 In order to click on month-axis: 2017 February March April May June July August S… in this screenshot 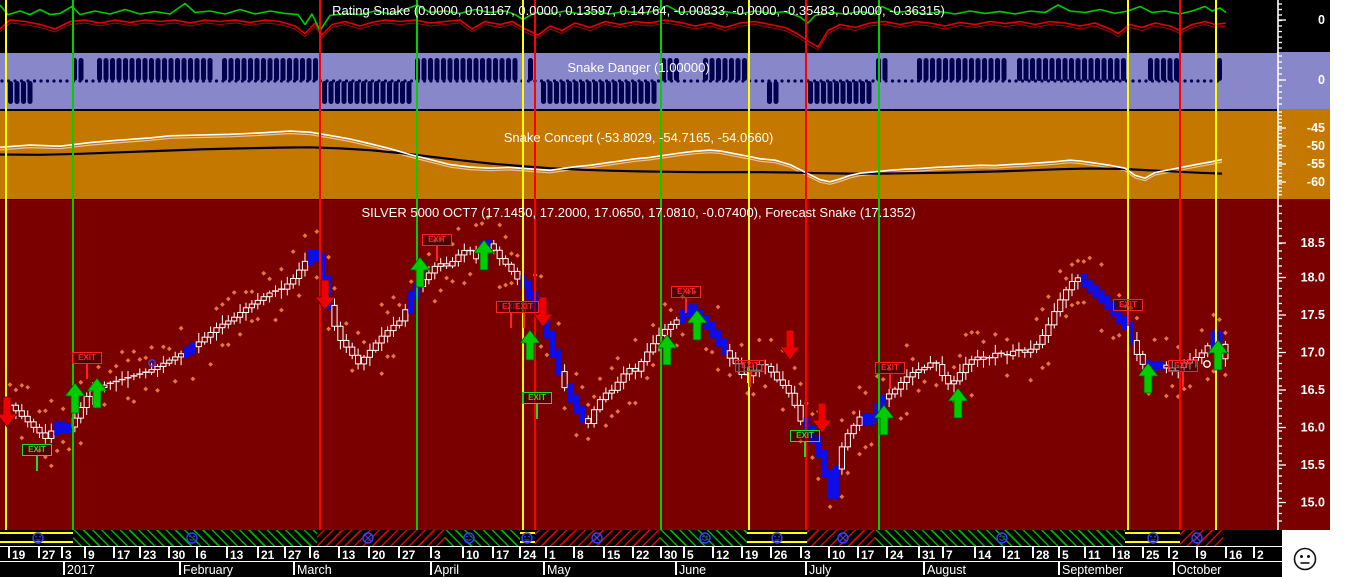, I will do `click(641, 569)`.